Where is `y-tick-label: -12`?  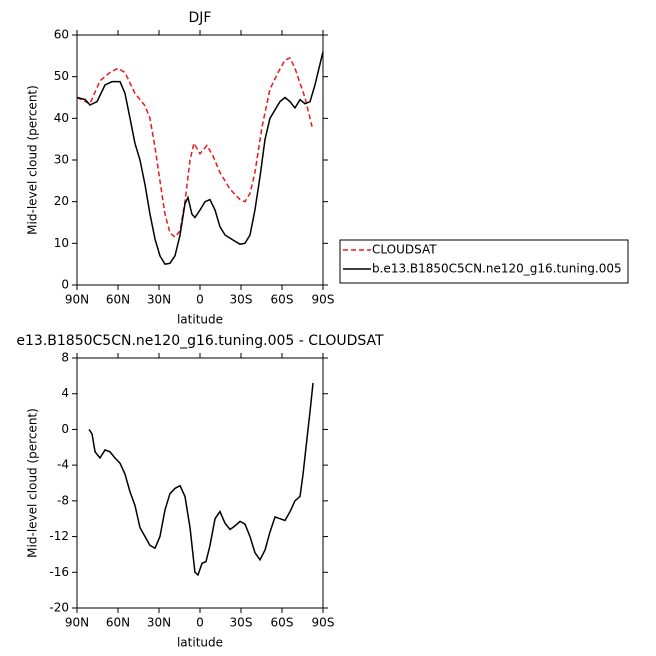
y-tick-label: -12 is located at coordinates (59, 536).